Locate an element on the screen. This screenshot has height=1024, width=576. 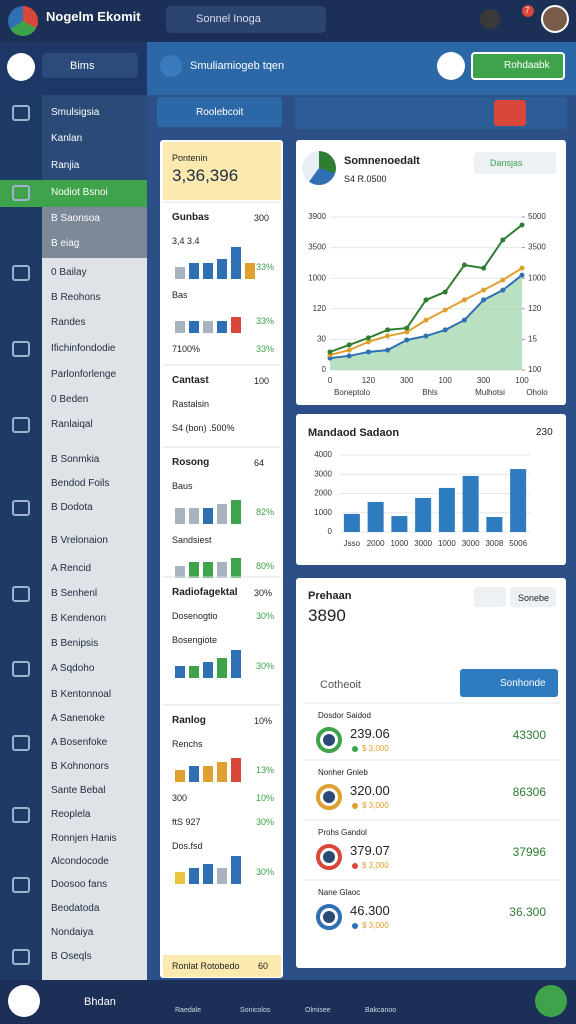
menu-item: Nondaiya is located at coordinates (72, 932).